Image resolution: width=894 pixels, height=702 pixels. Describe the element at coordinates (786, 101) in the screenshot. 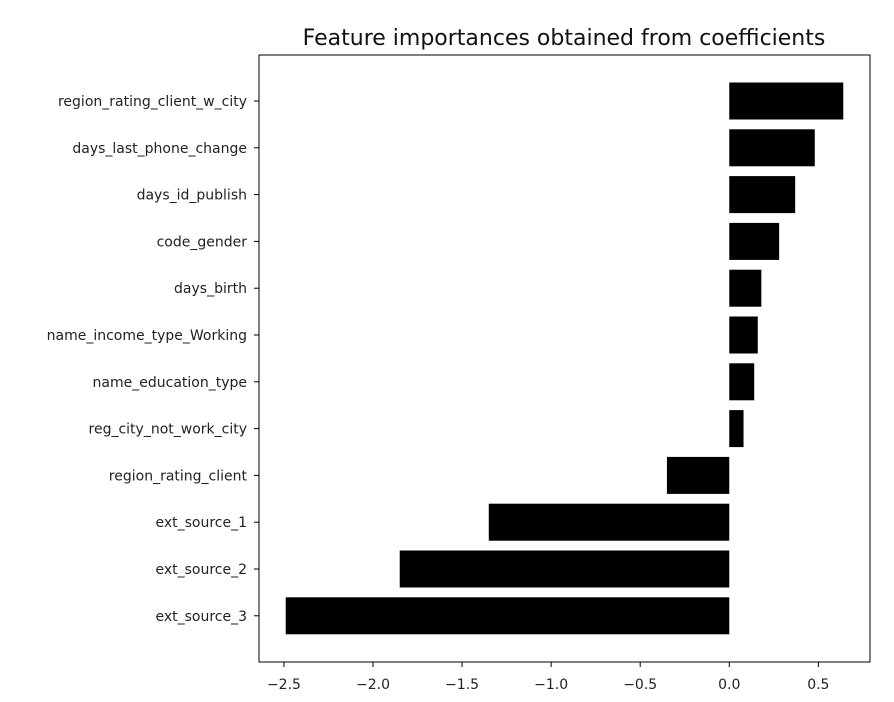

I see `bar-region_rating_client_w_city` at that location.